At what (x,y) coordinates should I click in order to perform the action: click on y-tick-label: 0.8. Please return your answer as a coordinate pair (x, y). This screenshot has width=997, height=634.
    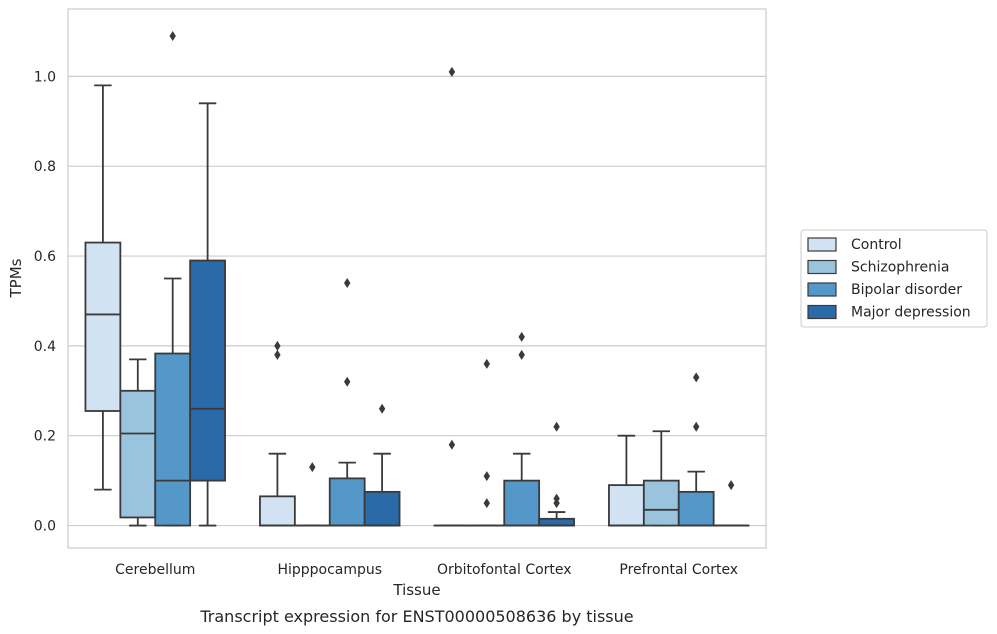
    Looking at the image, I should click on (45, 167).